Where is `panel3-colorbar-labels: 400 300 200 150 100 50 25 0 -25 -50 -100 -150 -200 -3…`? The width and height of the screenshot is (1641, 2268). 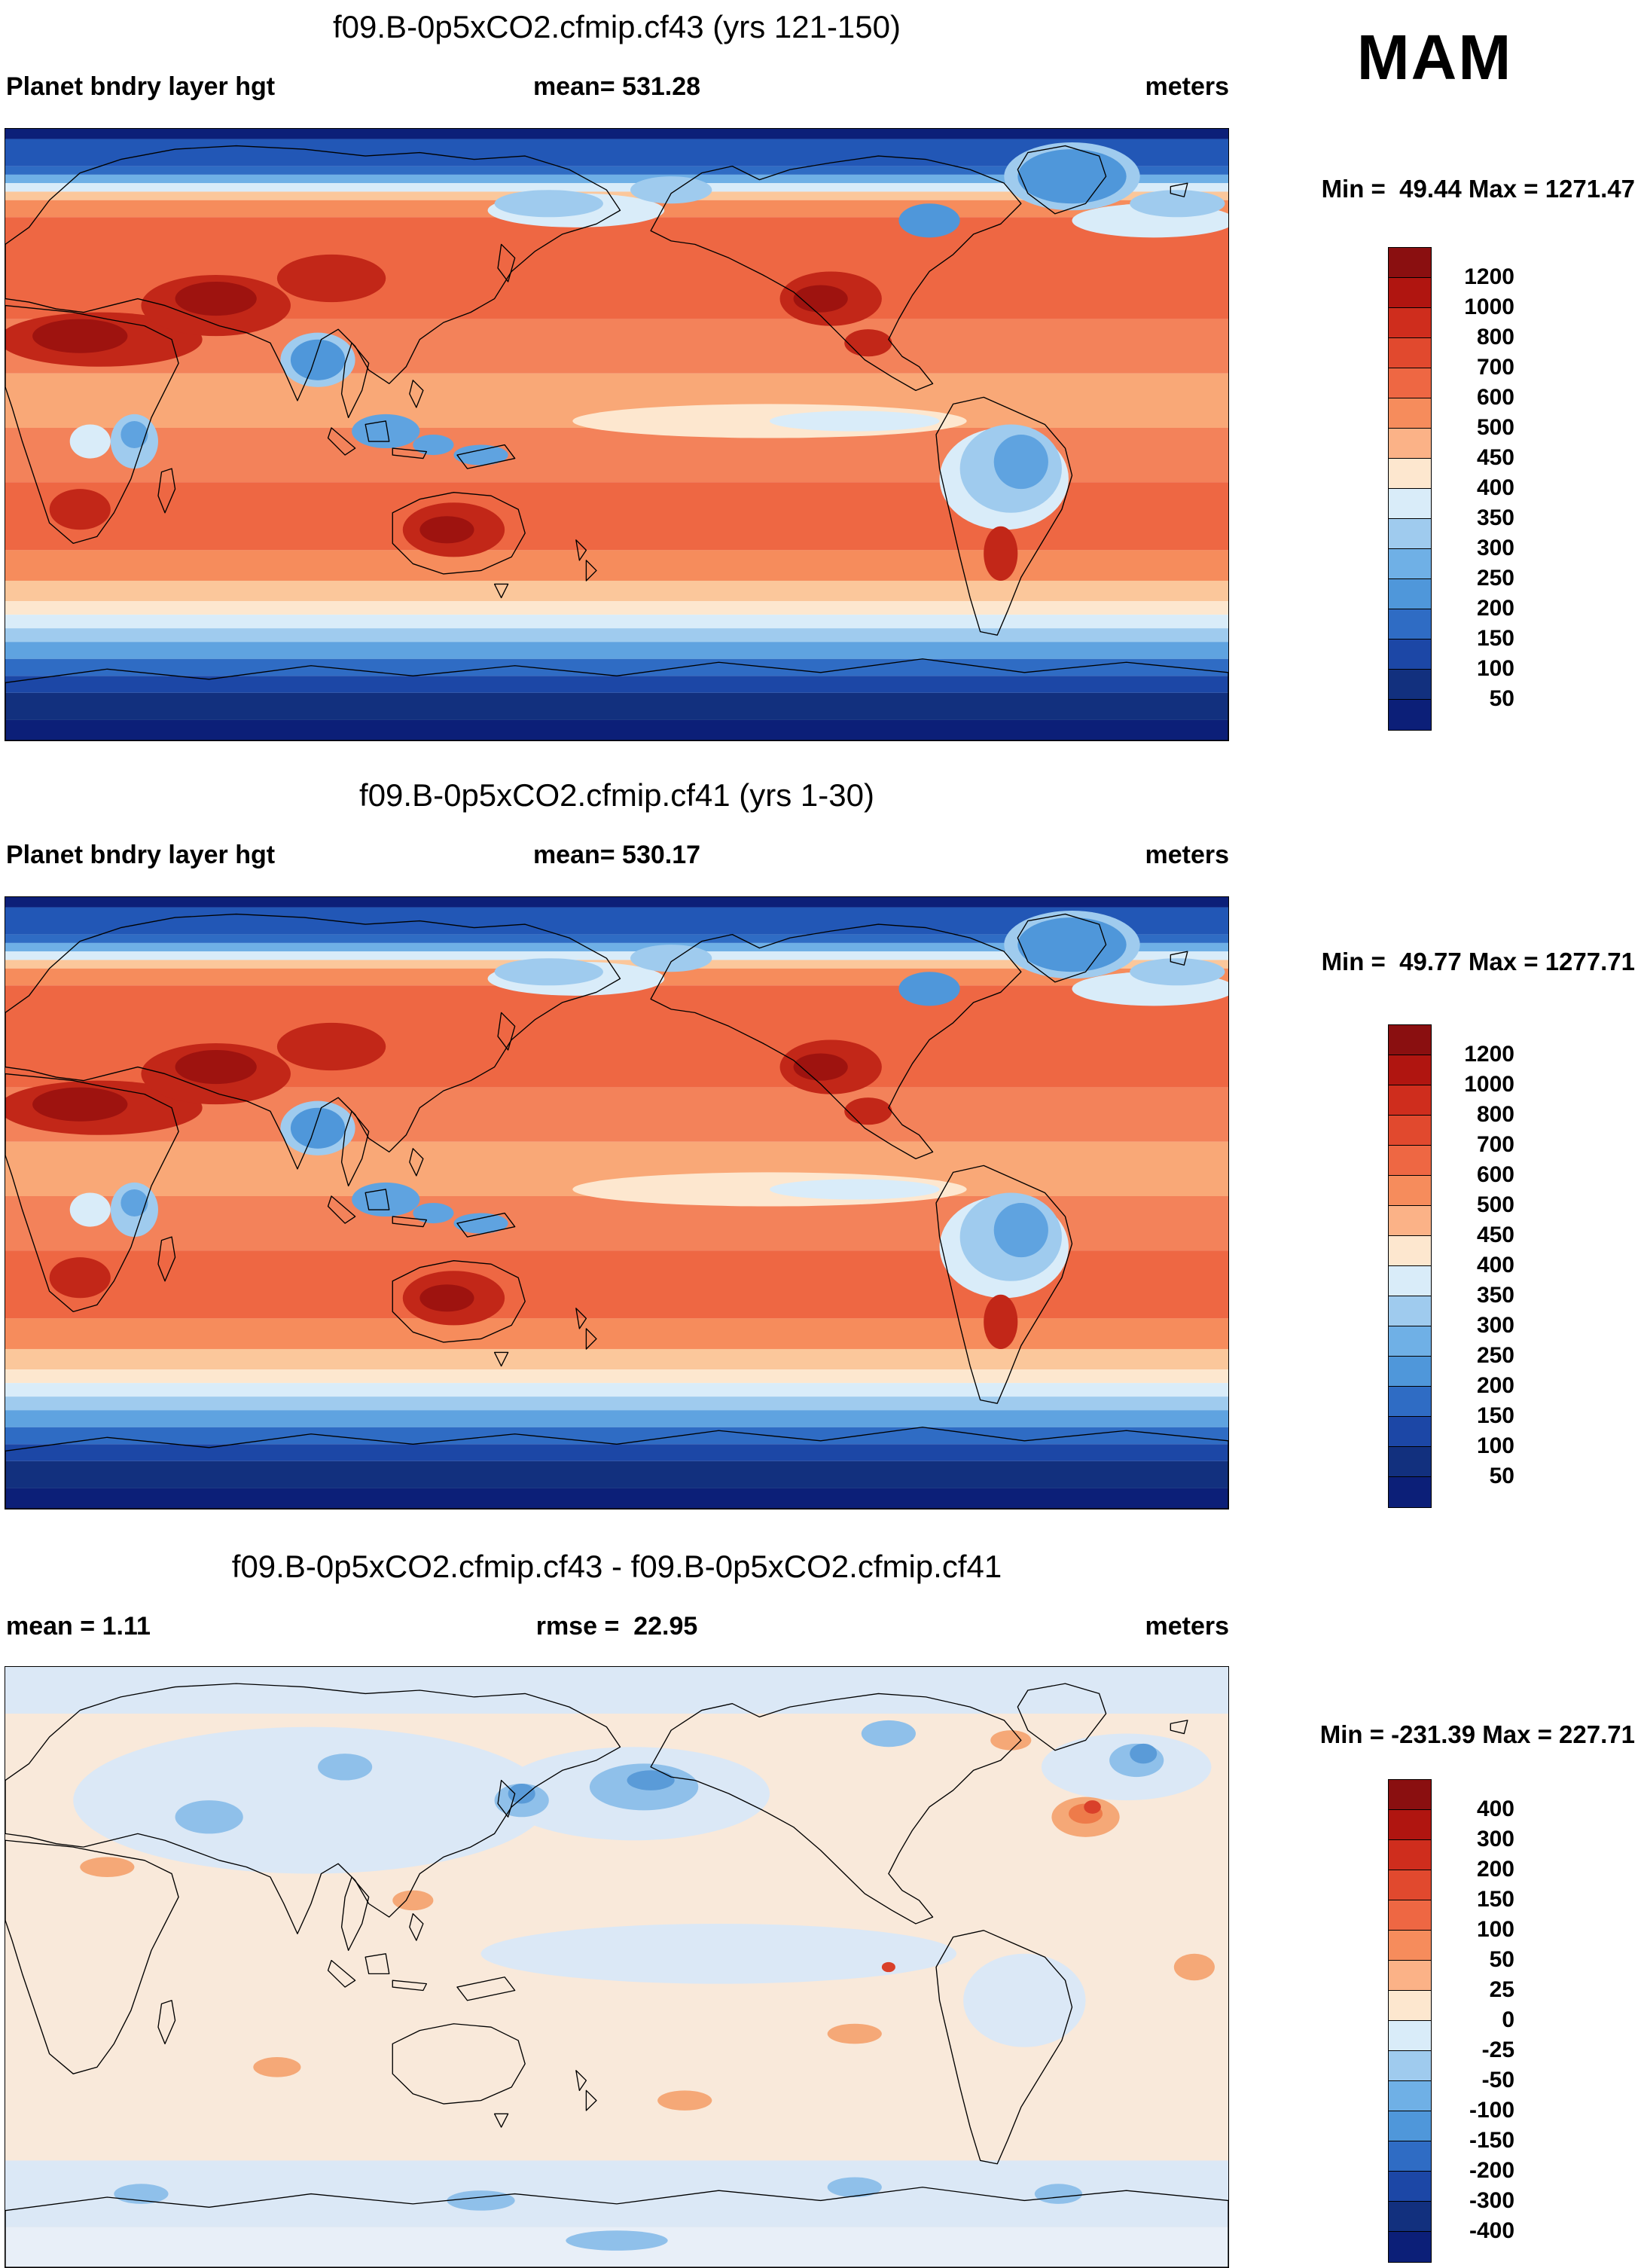
panel3-colorbar-labels: 400 300 200 150 100 50 25 0 -25 -50 -100 -150 -200 -3… is located at coordinates (1478, 2020).